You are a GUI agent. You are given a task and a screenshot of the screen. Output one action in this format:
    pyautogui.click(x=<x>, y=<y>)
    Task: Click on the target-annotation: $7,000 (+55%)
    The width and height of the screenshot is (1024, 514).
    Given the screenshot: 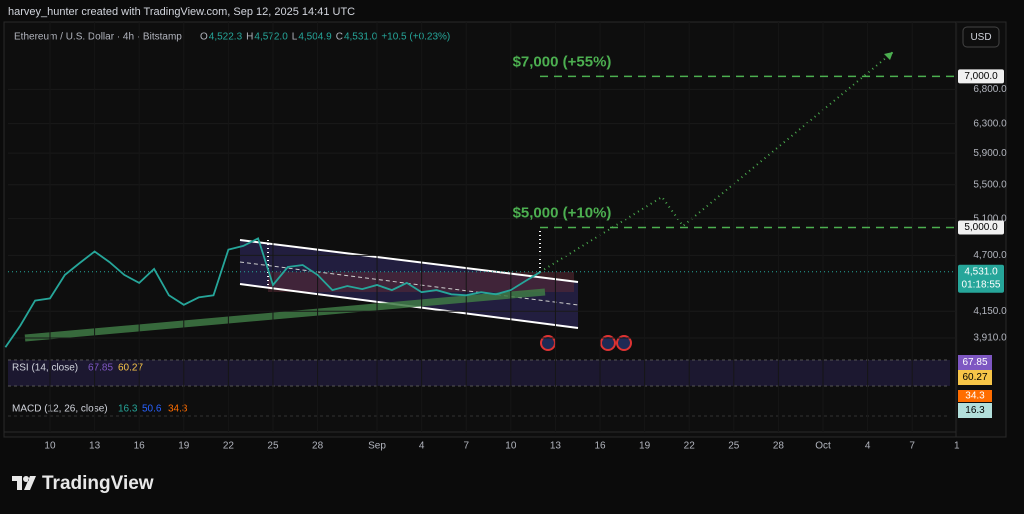 What is the action you would take?
    pyautogui.click(x=562, y=61)
    